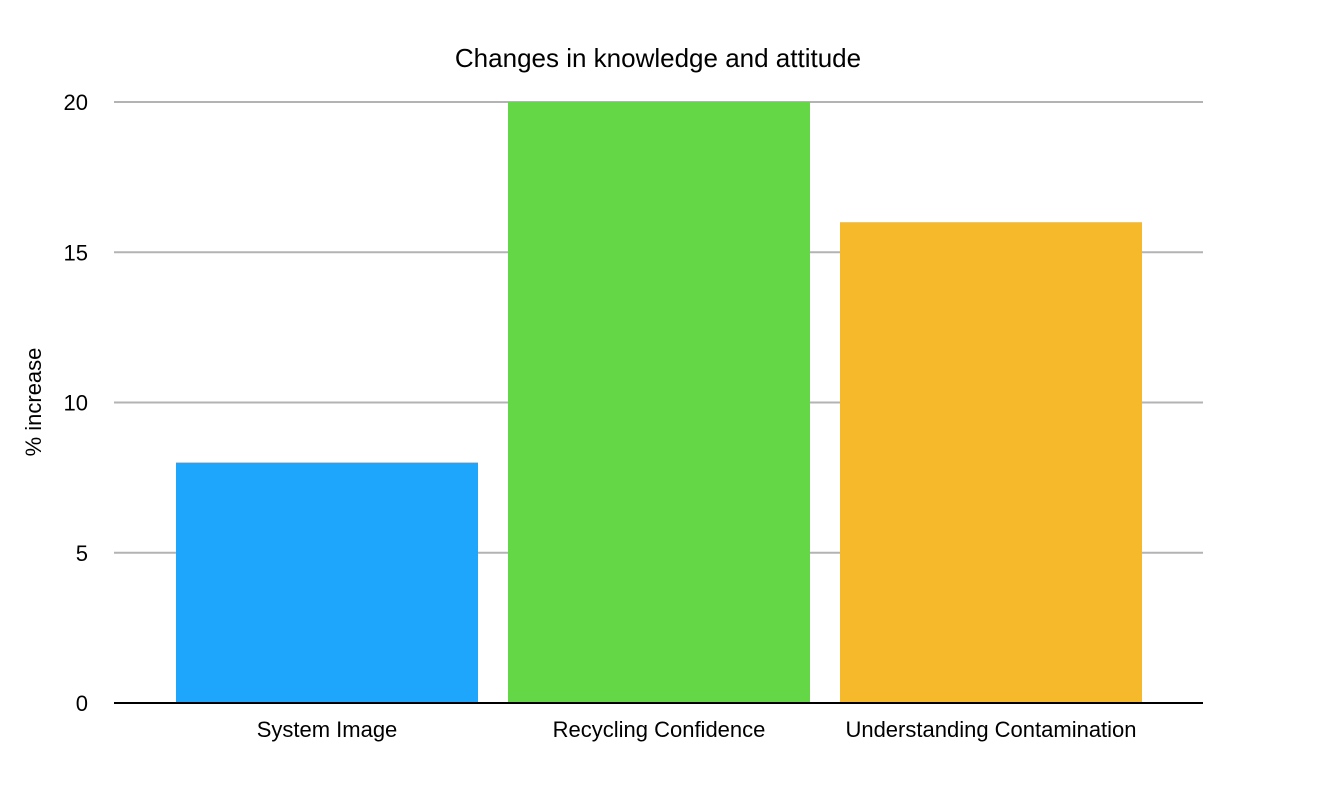 This screenshot has width=1340, height=811. I want to click on y-tick-label: 15, so click(76, 252).